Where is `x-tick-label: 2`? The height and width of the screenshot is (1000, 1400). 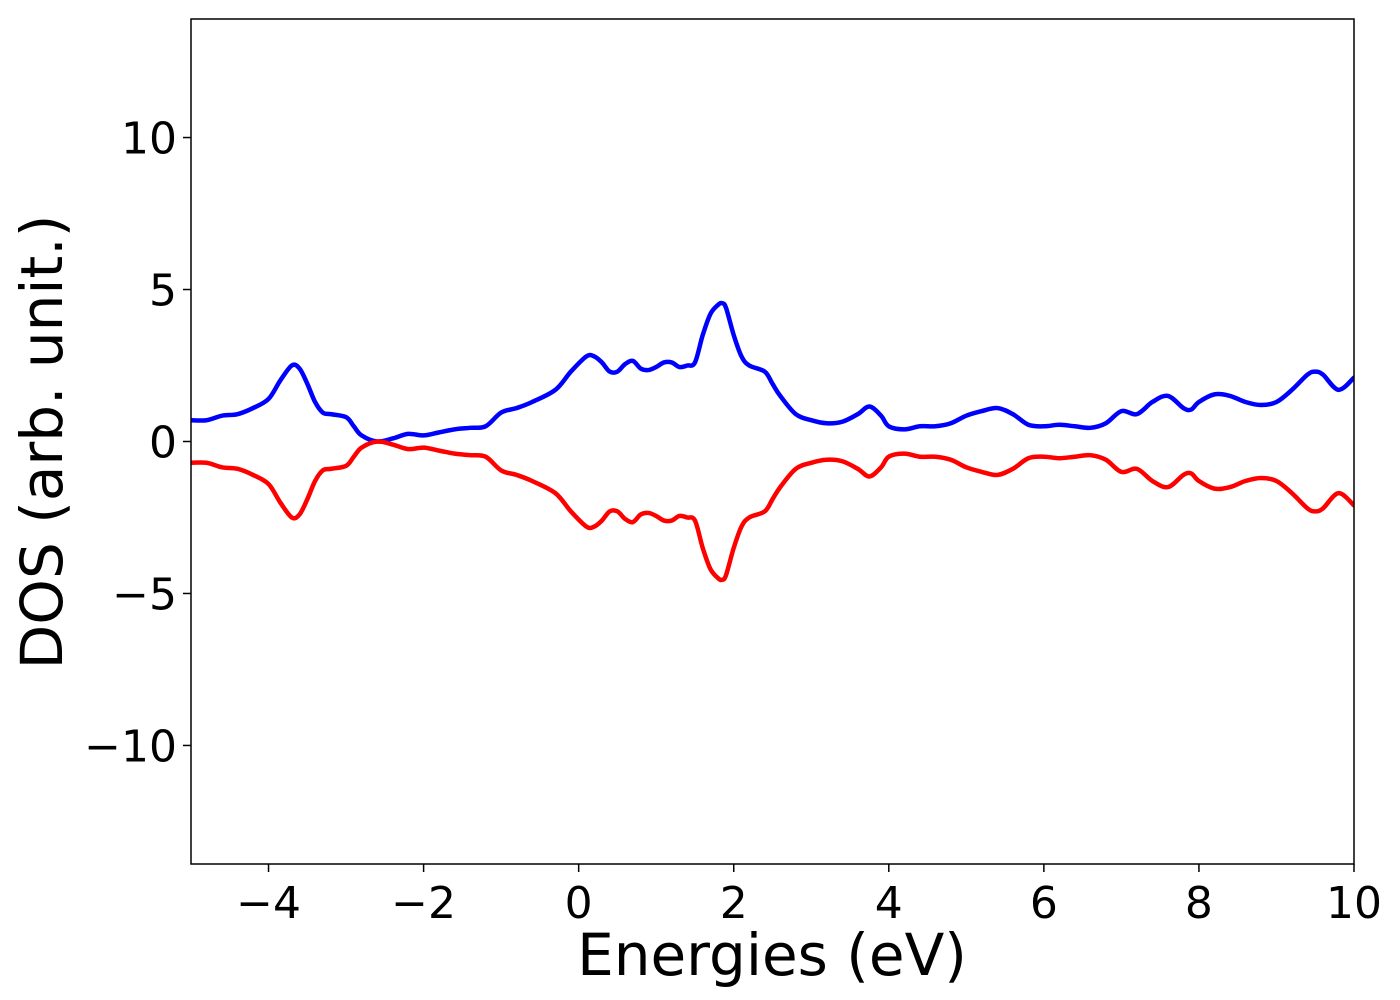
x-tick-label: 2 is located at coordinates (734, 903).